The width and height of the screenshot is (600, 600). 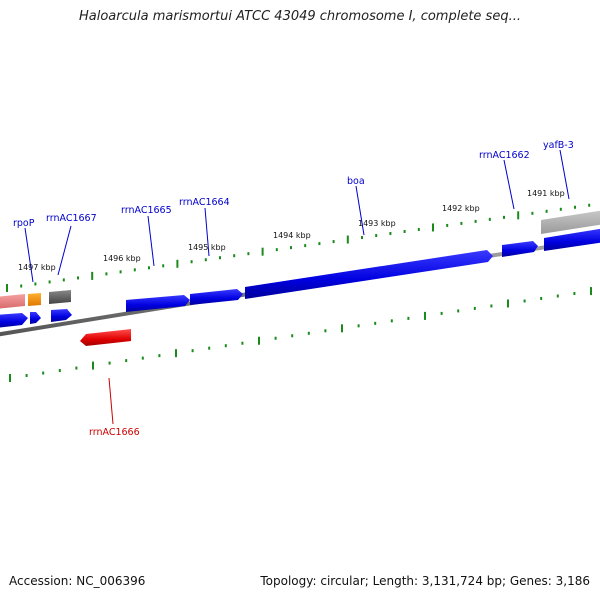 What do you see at coordinates (292, 235) in the screenshot?
I see `kbp-label-1494: 1494 kbp` at bounding box center [292, 235].